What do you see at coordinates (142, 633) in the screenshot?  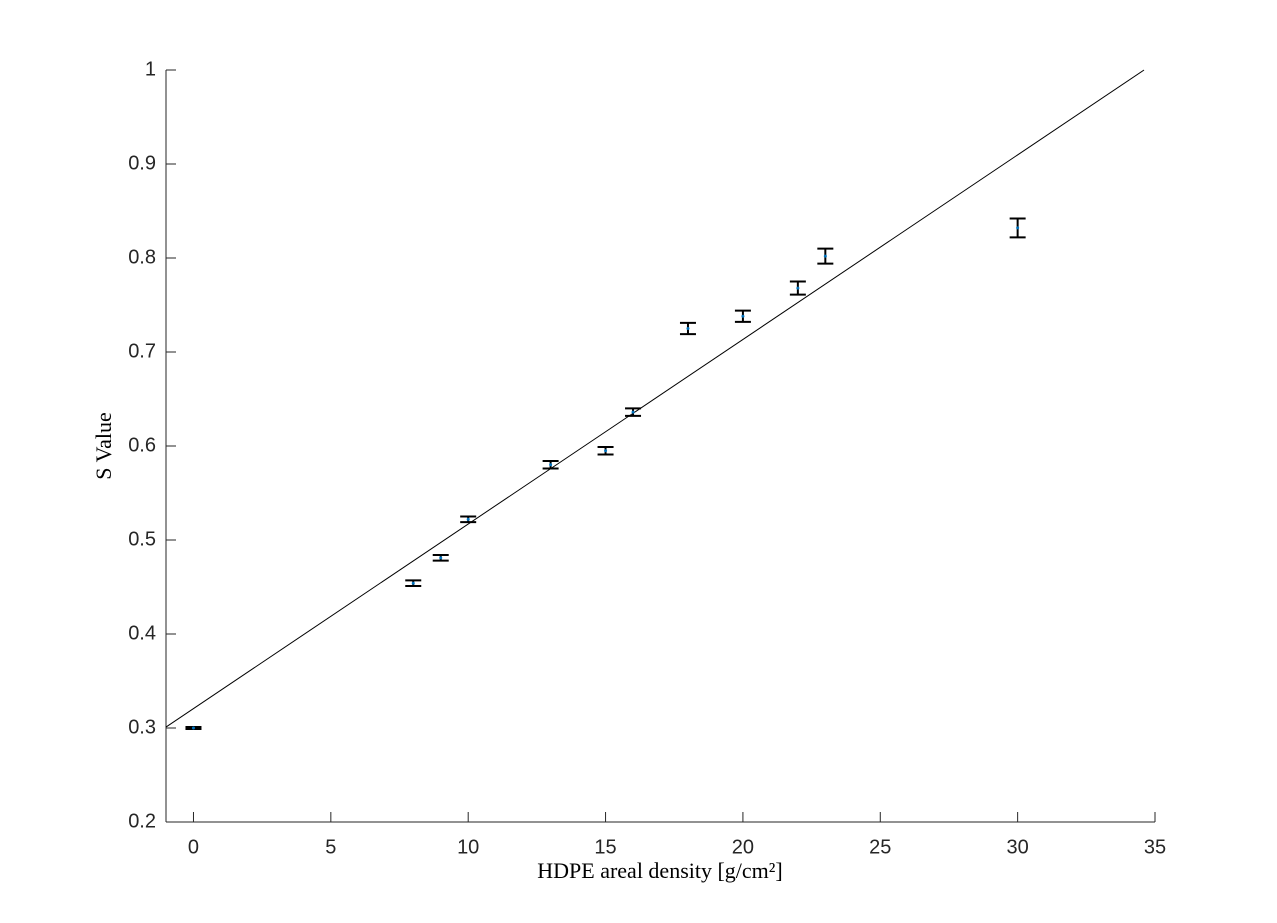 I see `y-tick-label: 0.4` at bounding box center [142, 633].